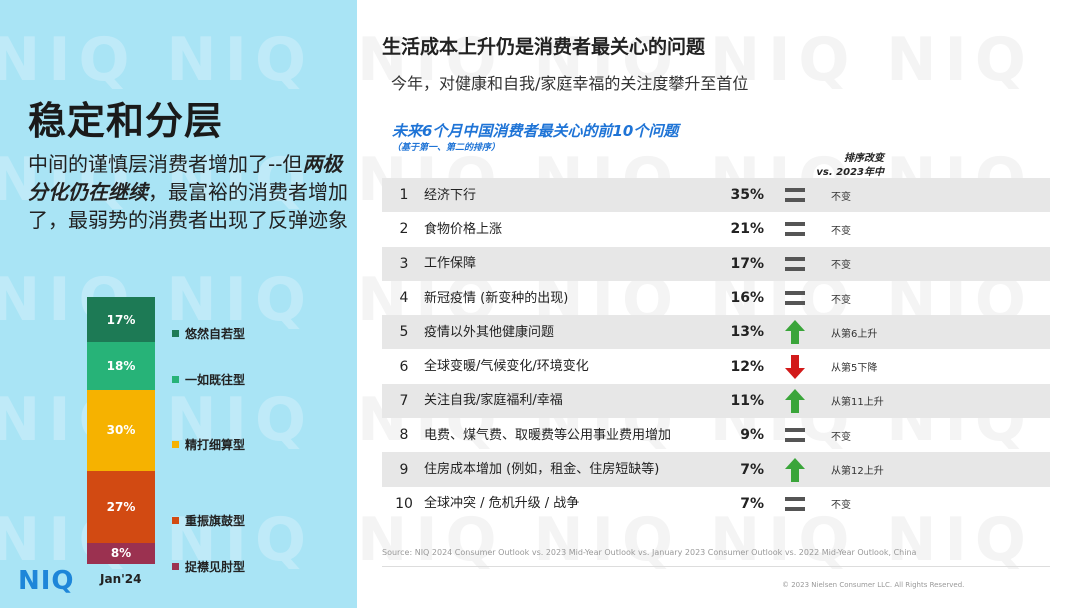  Describe the element at coordinates (502, 504) in the screenshot. I see `concern-label: 全球冲突 / 危机升级 / 战争` at that location.